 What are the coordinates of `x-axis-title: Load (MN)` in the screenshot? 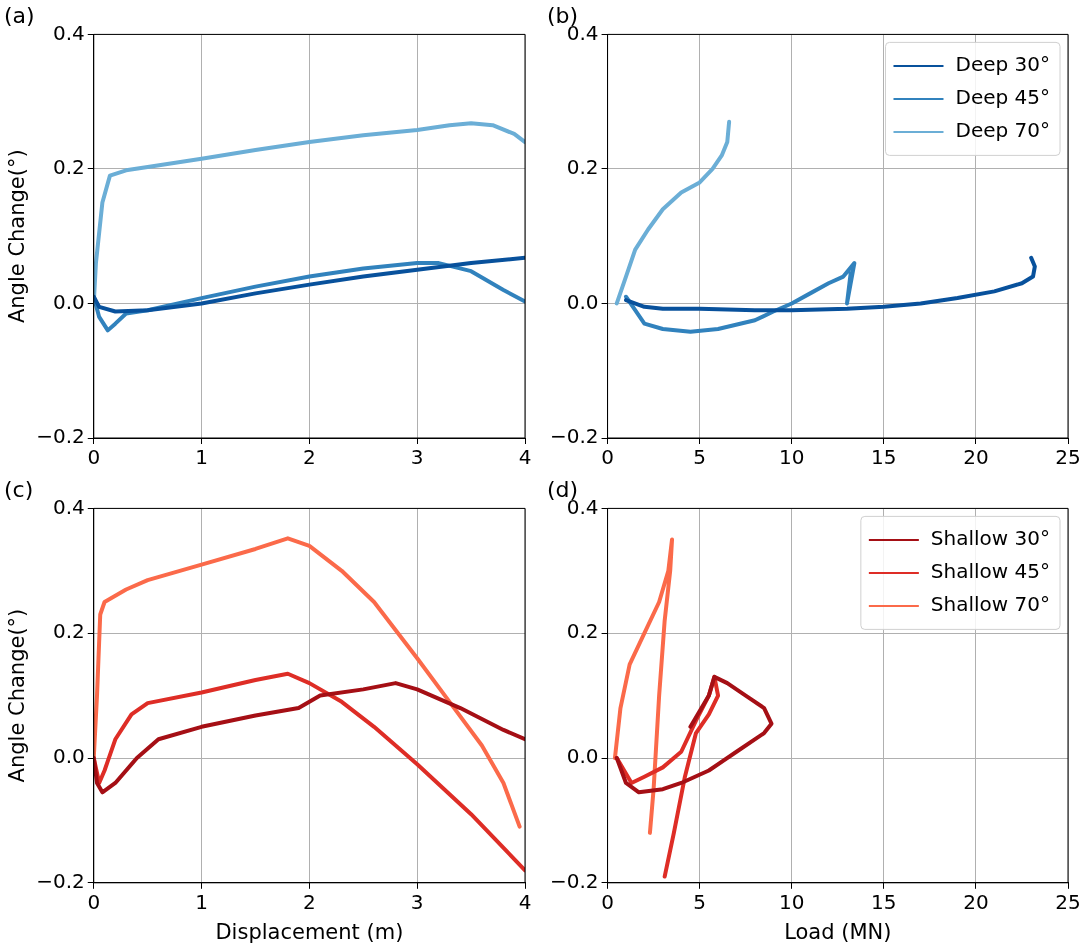 It's located at (838, 931).